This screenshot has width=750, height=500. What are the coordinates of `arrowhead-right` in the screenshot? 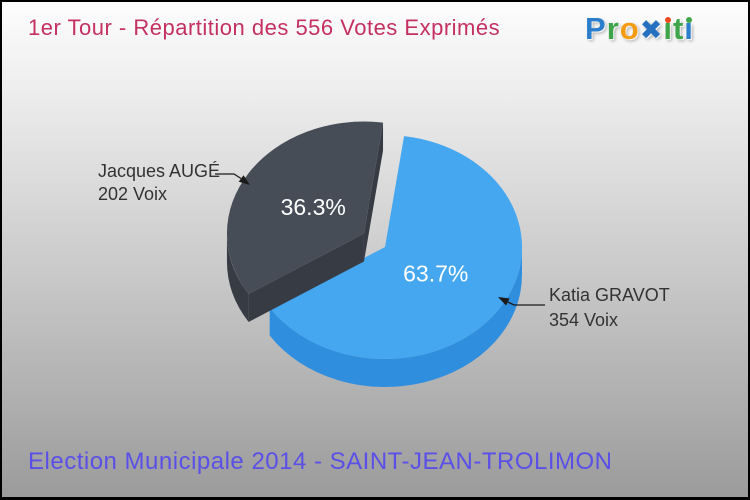 It's located at (504, 301).